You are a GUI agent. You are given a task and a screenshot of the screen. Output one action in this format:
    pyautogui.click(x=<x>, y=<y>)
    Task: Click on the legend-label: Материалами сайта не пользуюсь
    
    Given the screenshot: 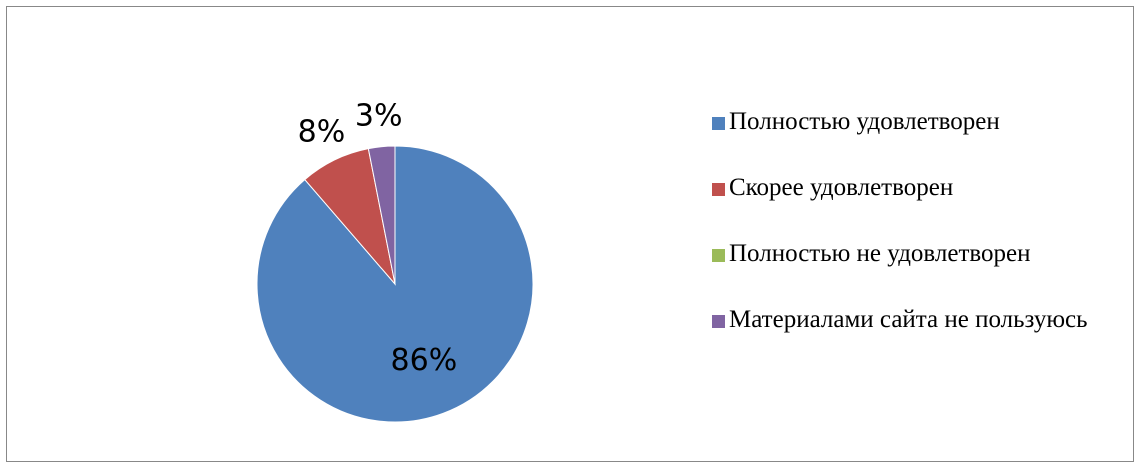 What is the action you would take?
    pyautogui.click(x=908, y=319)
    